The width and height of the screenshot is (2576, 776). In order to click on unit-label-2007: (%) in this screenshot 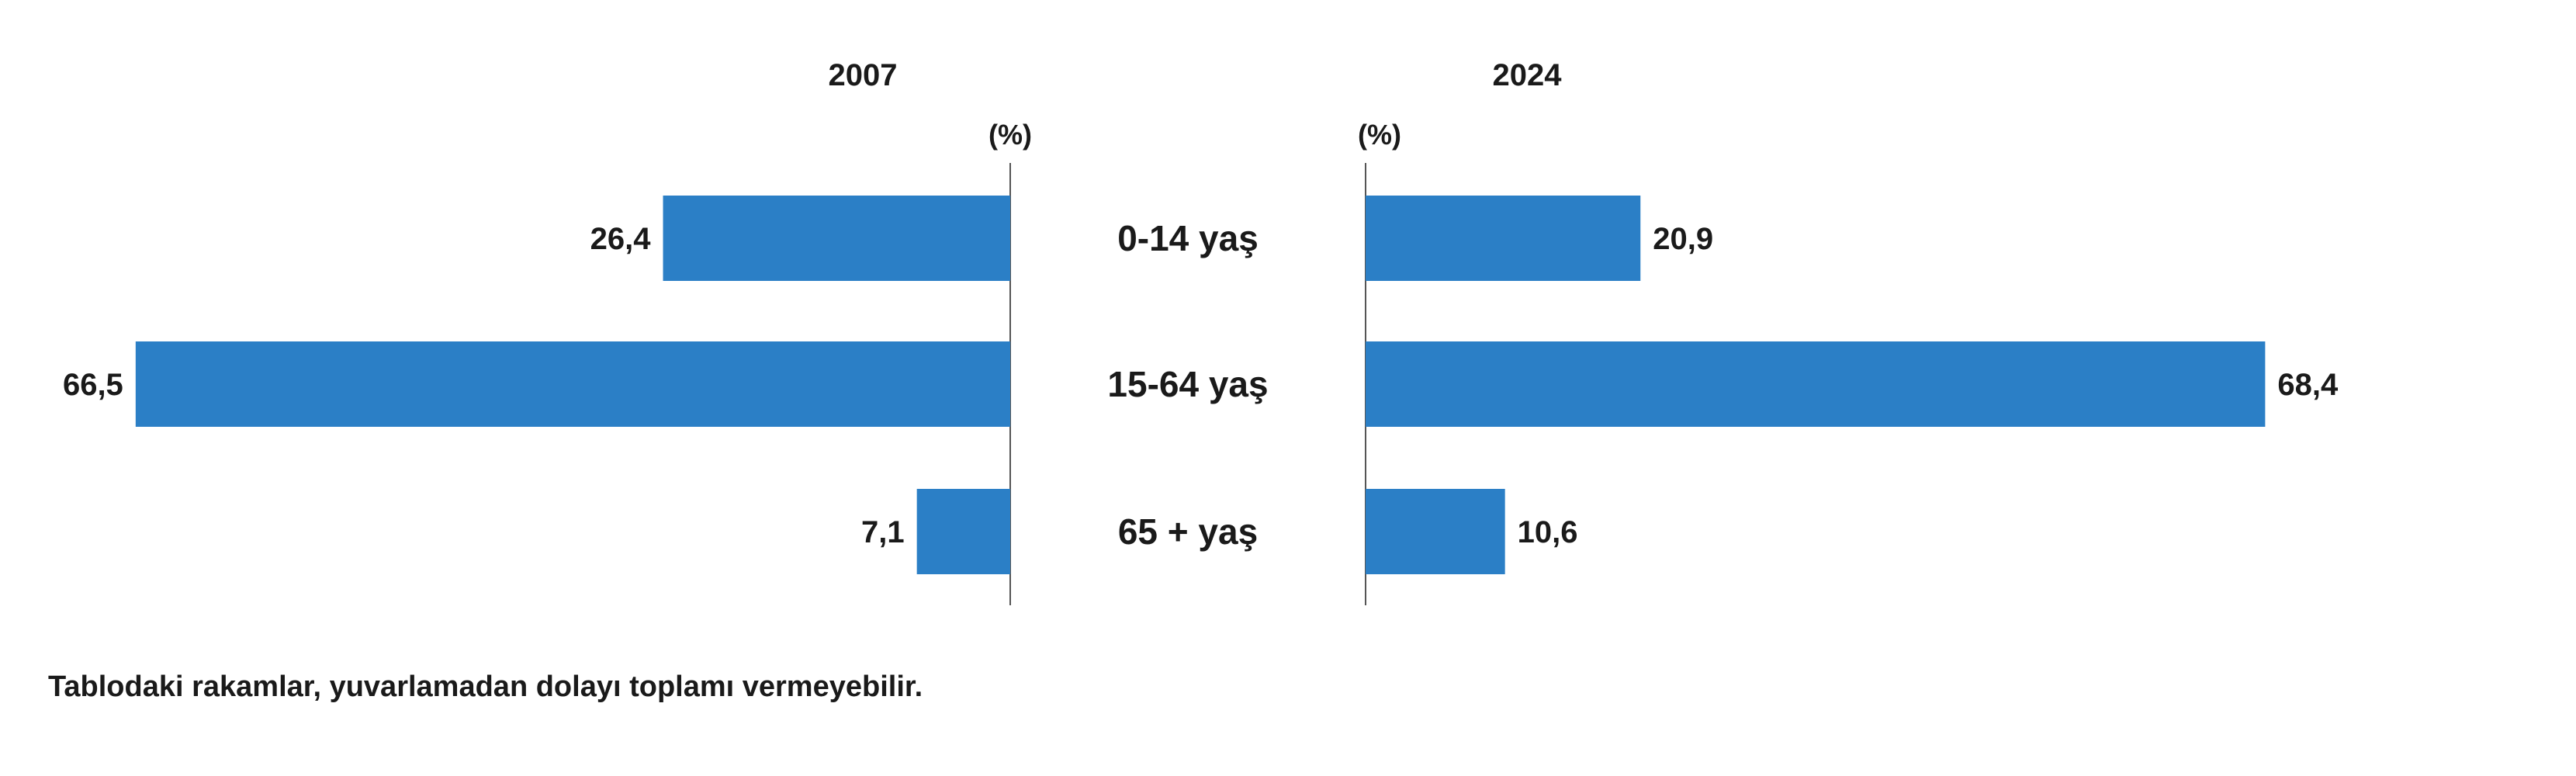, I will do `click(1010, 135)`.